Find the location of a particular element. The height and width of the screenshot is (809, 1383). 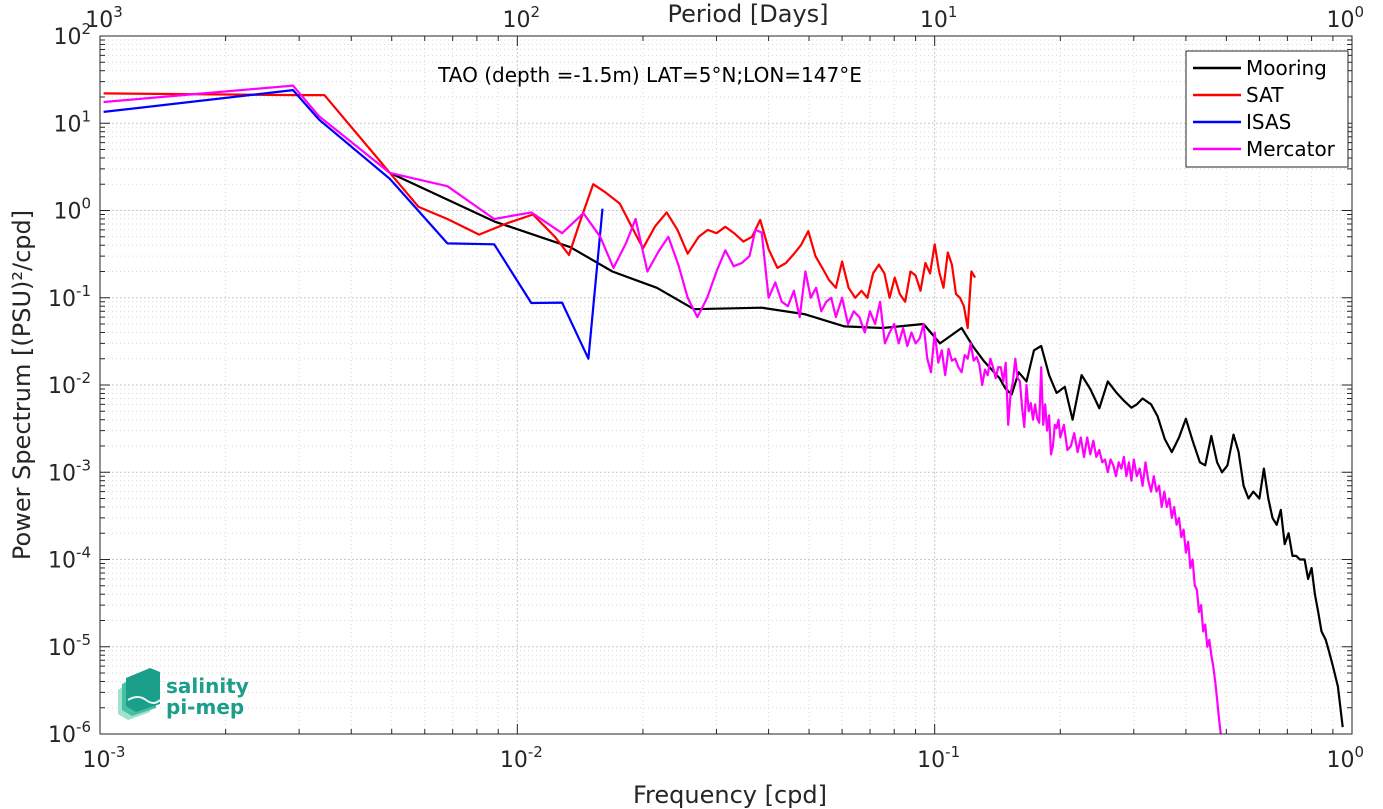

top-tick-label: 10² is located at coordinates (522, 18).